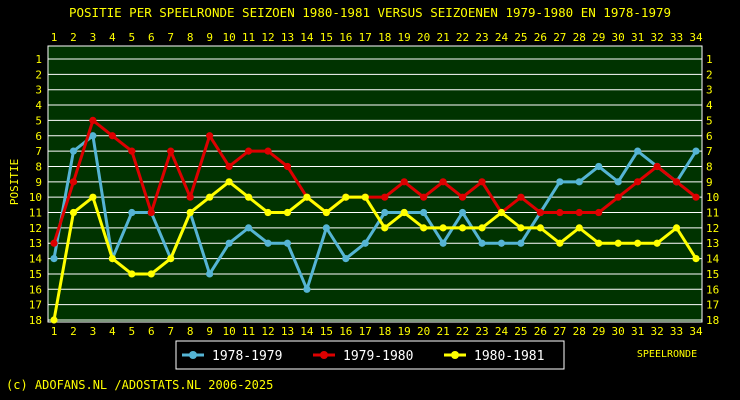  I want to click on x-tick-label-top: 23, so click(481, 37).